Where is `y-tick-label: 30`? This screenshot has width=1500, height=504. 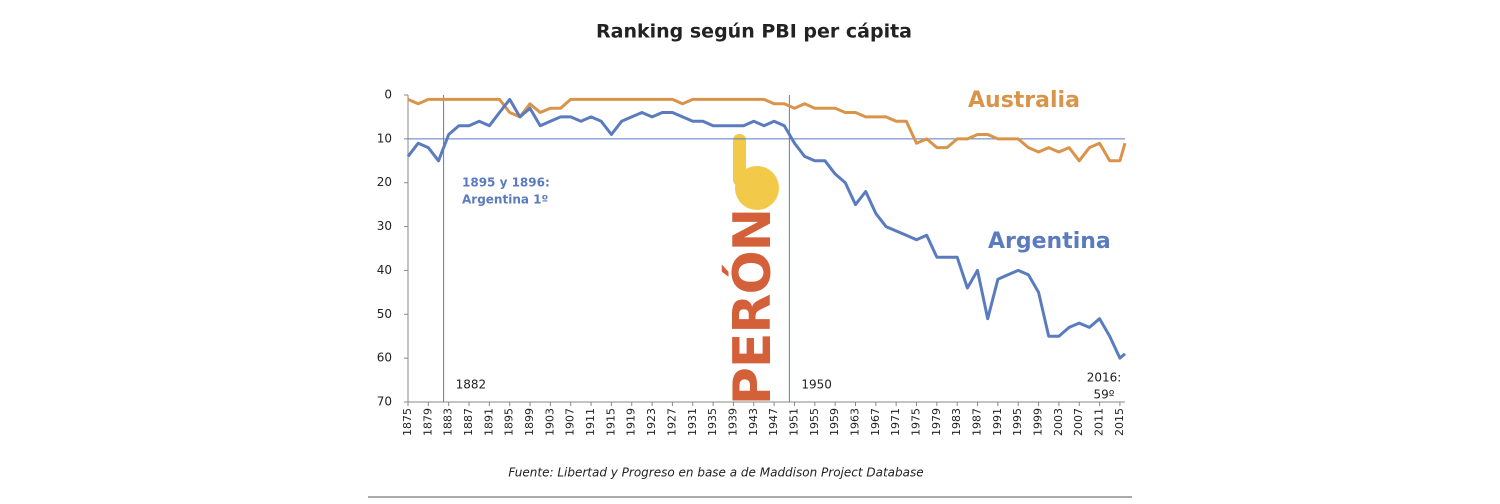
y-tick-label: 30 is located at coordinates (384, 226).